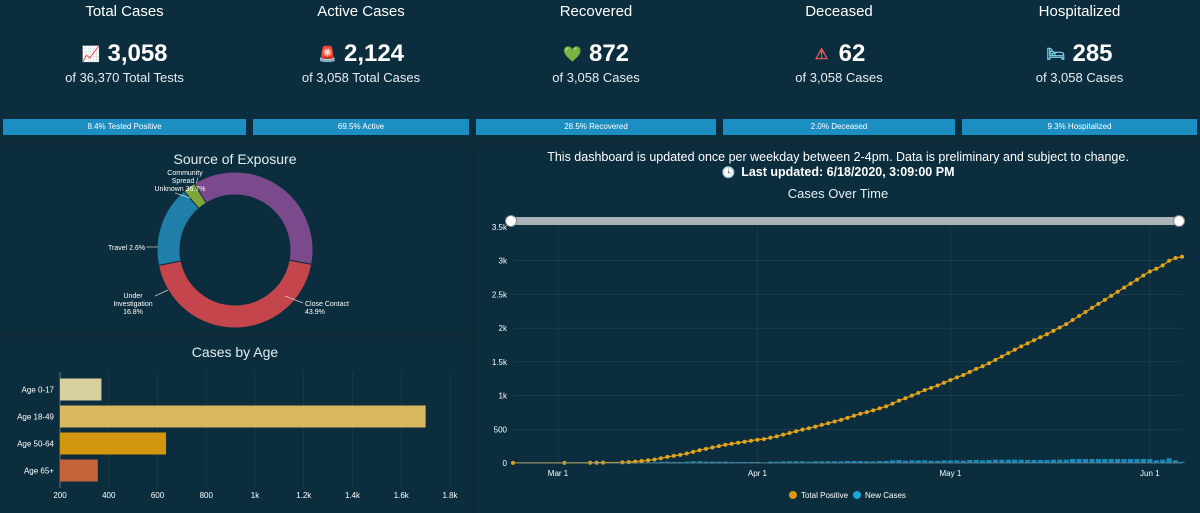 The width and height of the screenshot is (1200, 513). I want to click on range-slider-track, so click(845, 221).